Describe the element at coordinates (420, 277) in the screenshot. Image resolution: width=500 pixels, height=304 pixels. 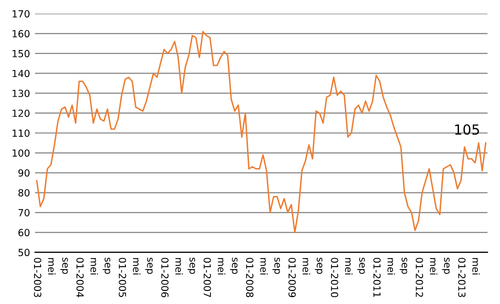
I see `x-tick-label: 01-2012` at that location.